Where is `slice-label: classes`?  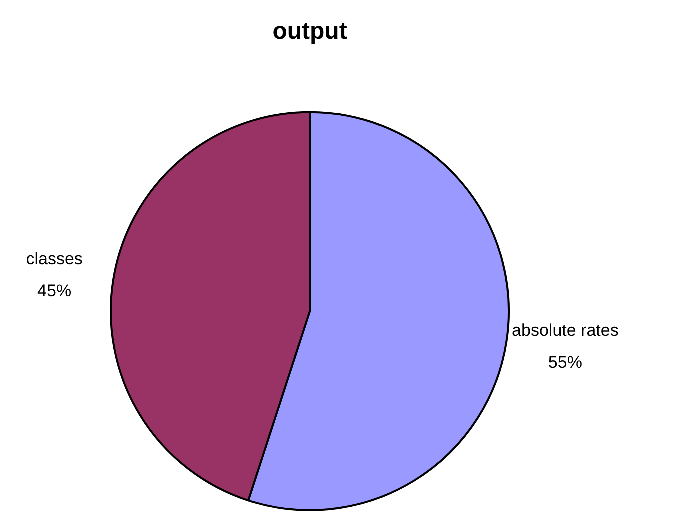
slice-label: classes is located at coordinates (54, 258).